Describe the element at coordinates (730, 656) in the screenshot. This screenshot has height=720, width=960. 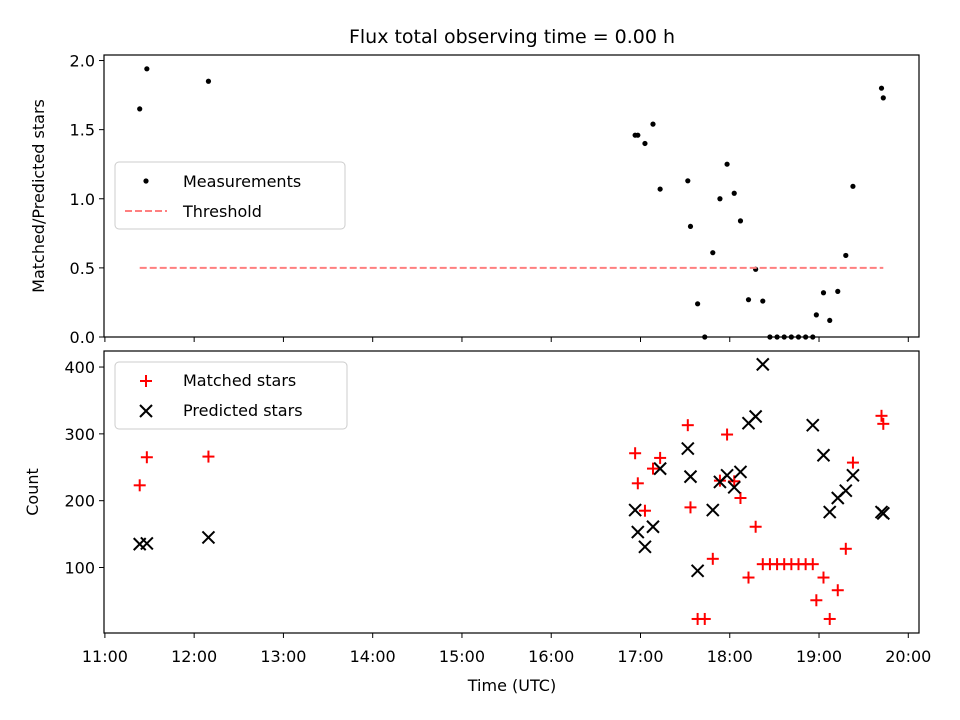
I see `x-tick-label: 18:00` at that location.